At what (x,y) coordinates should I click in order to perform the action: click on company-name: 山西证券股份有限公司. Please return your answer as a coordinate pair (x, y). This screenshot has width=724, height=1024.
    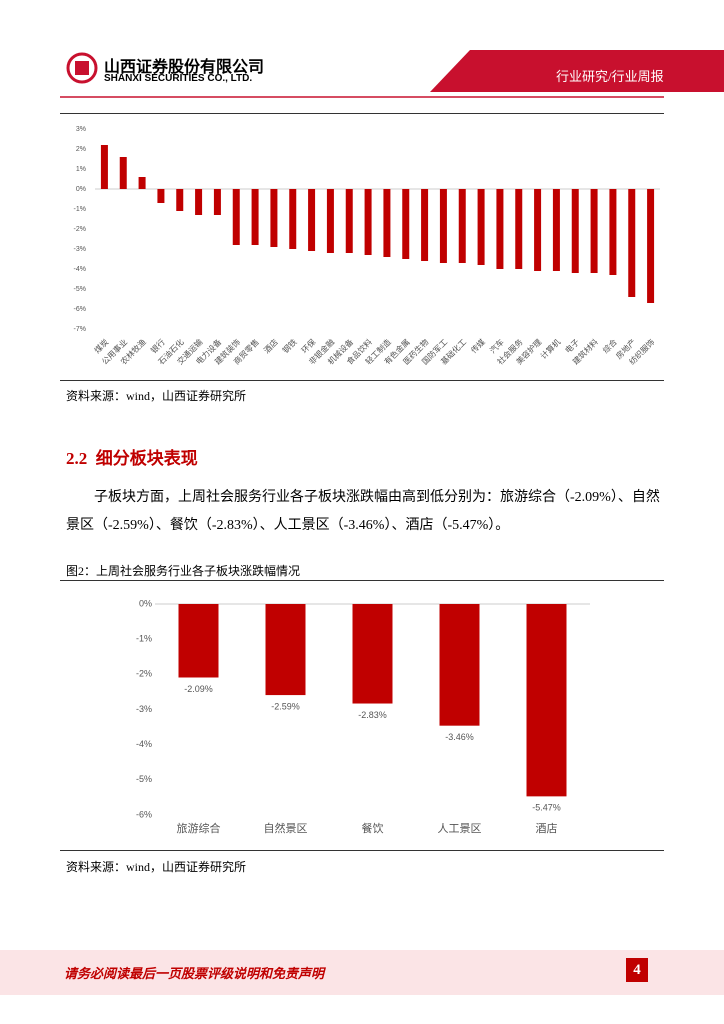
    Looking at the image, I should click on (184, 67).